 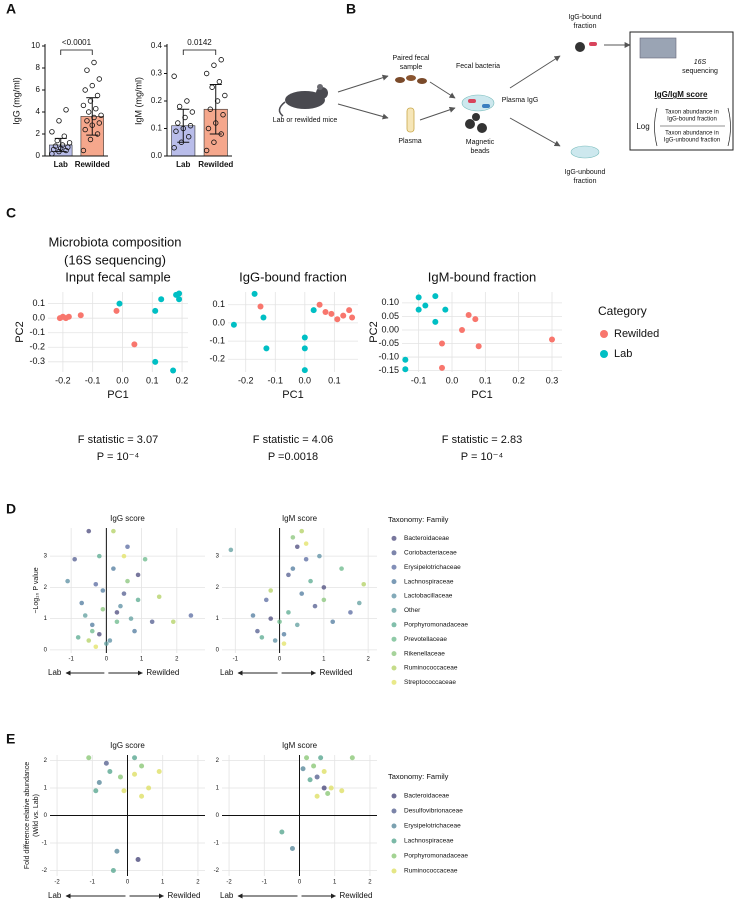 I want to click on x-tick-label: Rewilded, so click(x=215, y=164).